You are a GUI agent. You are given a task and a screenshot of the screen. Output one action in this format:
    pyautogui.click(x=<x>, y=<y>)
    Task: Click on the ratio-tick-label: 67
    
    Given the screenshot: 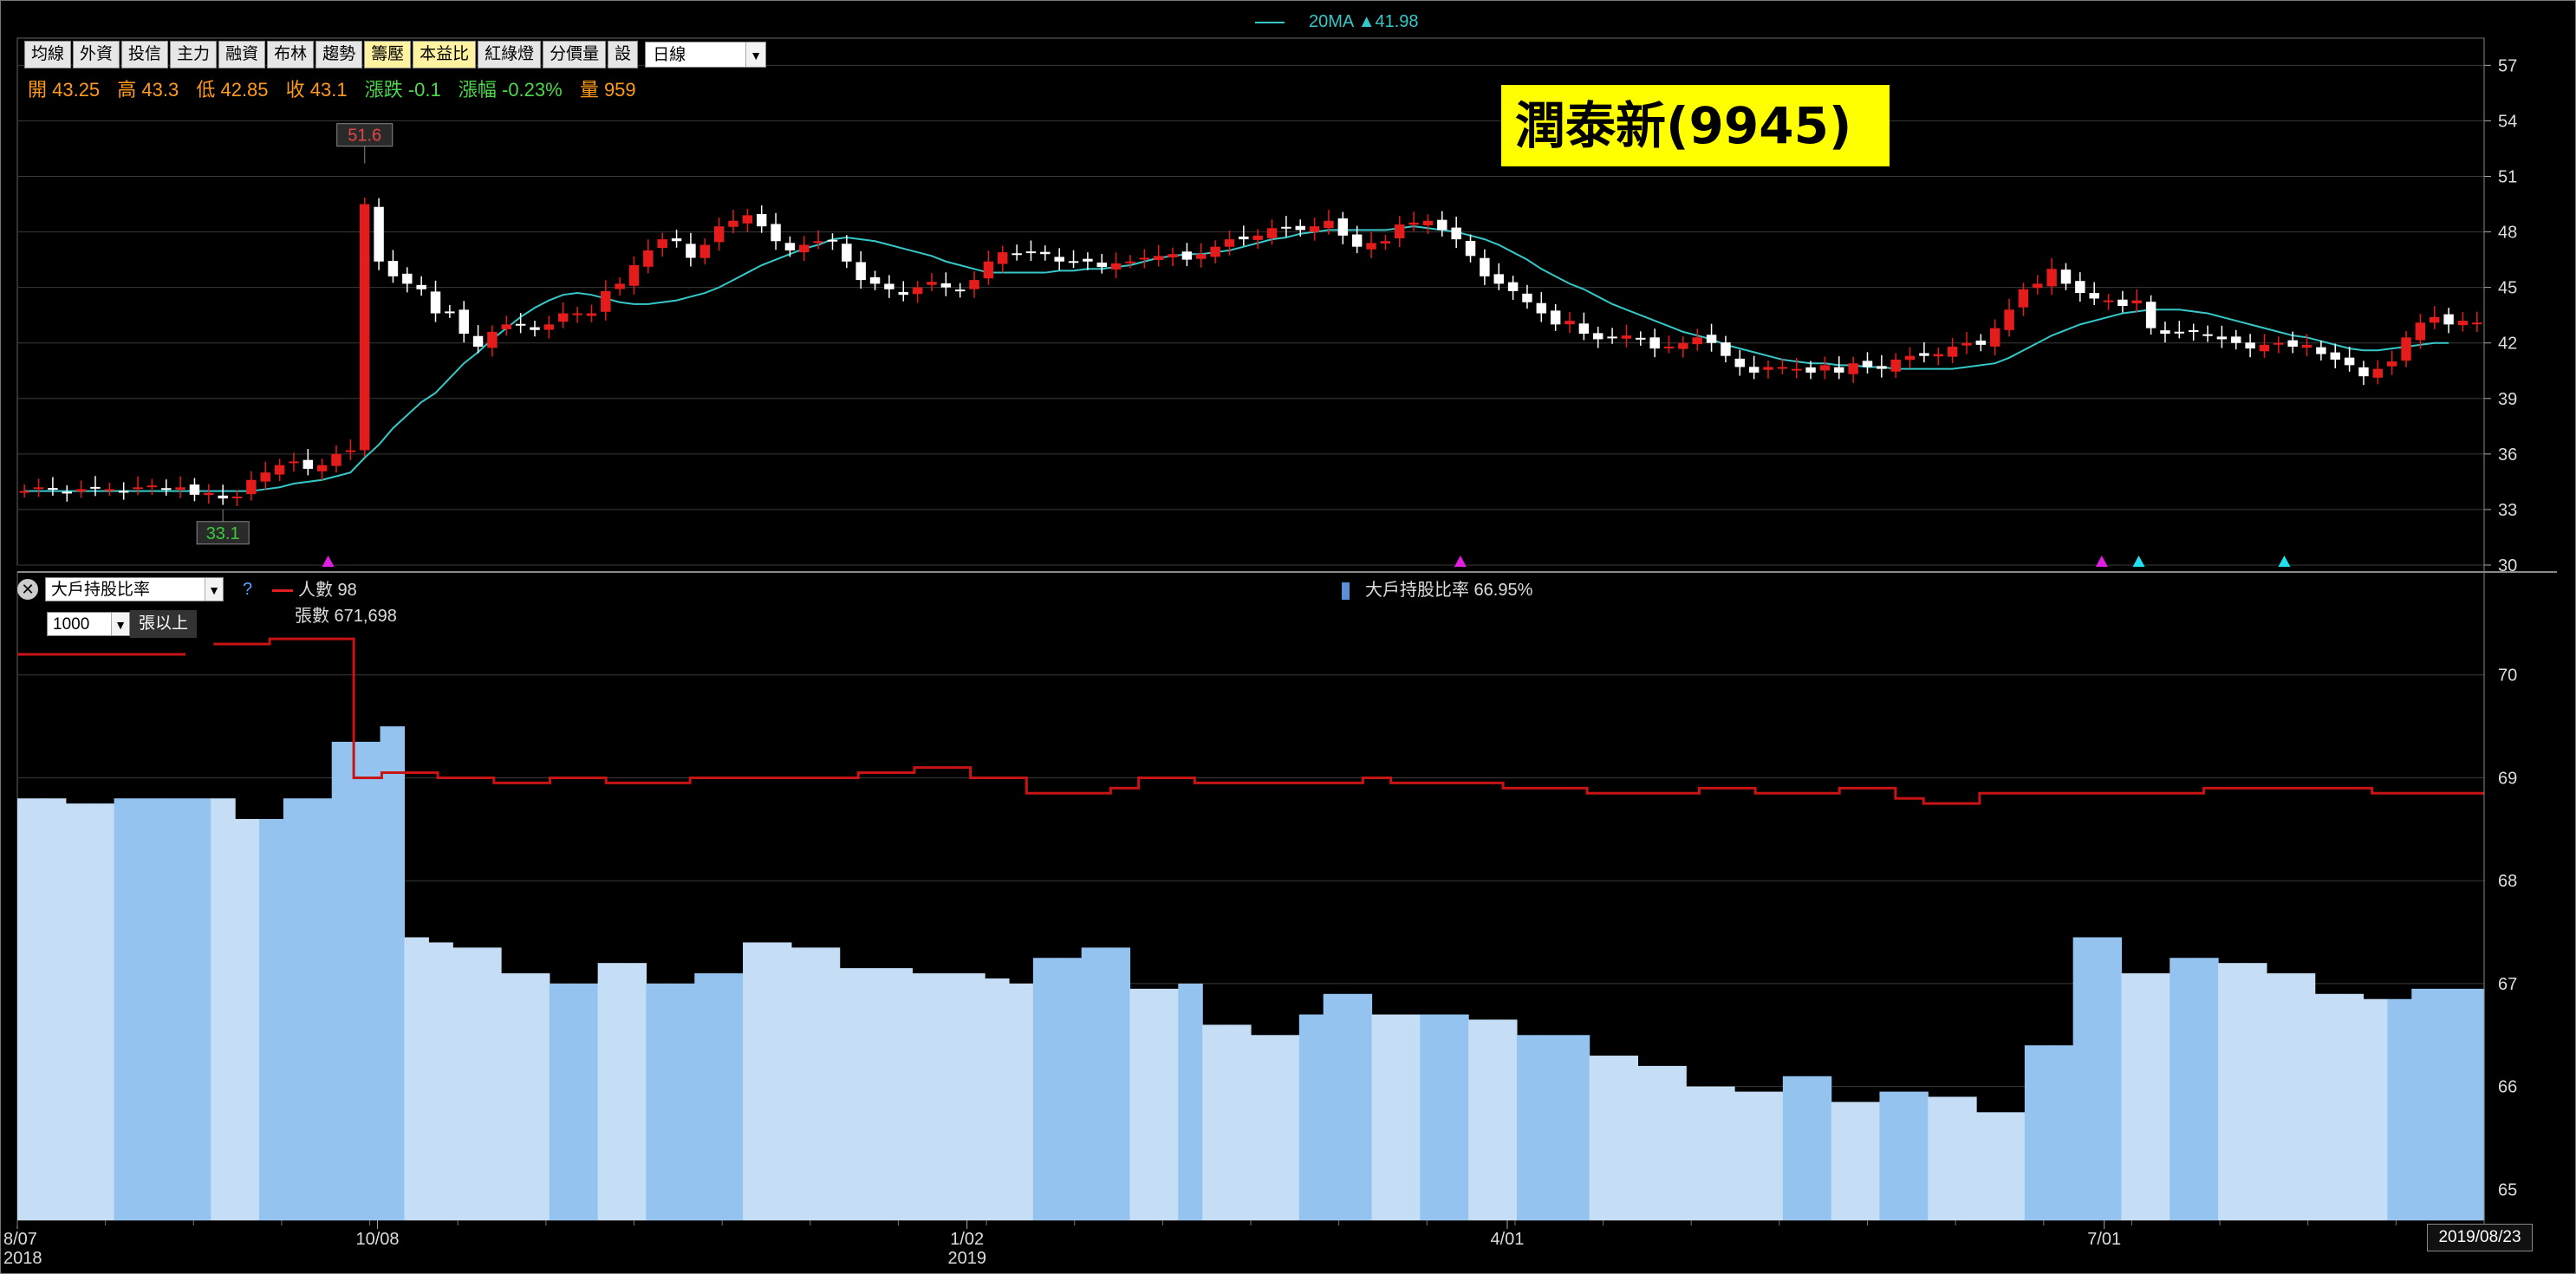 What is the action you would take?
    pyautogui.click(x=2507, y=984)
    